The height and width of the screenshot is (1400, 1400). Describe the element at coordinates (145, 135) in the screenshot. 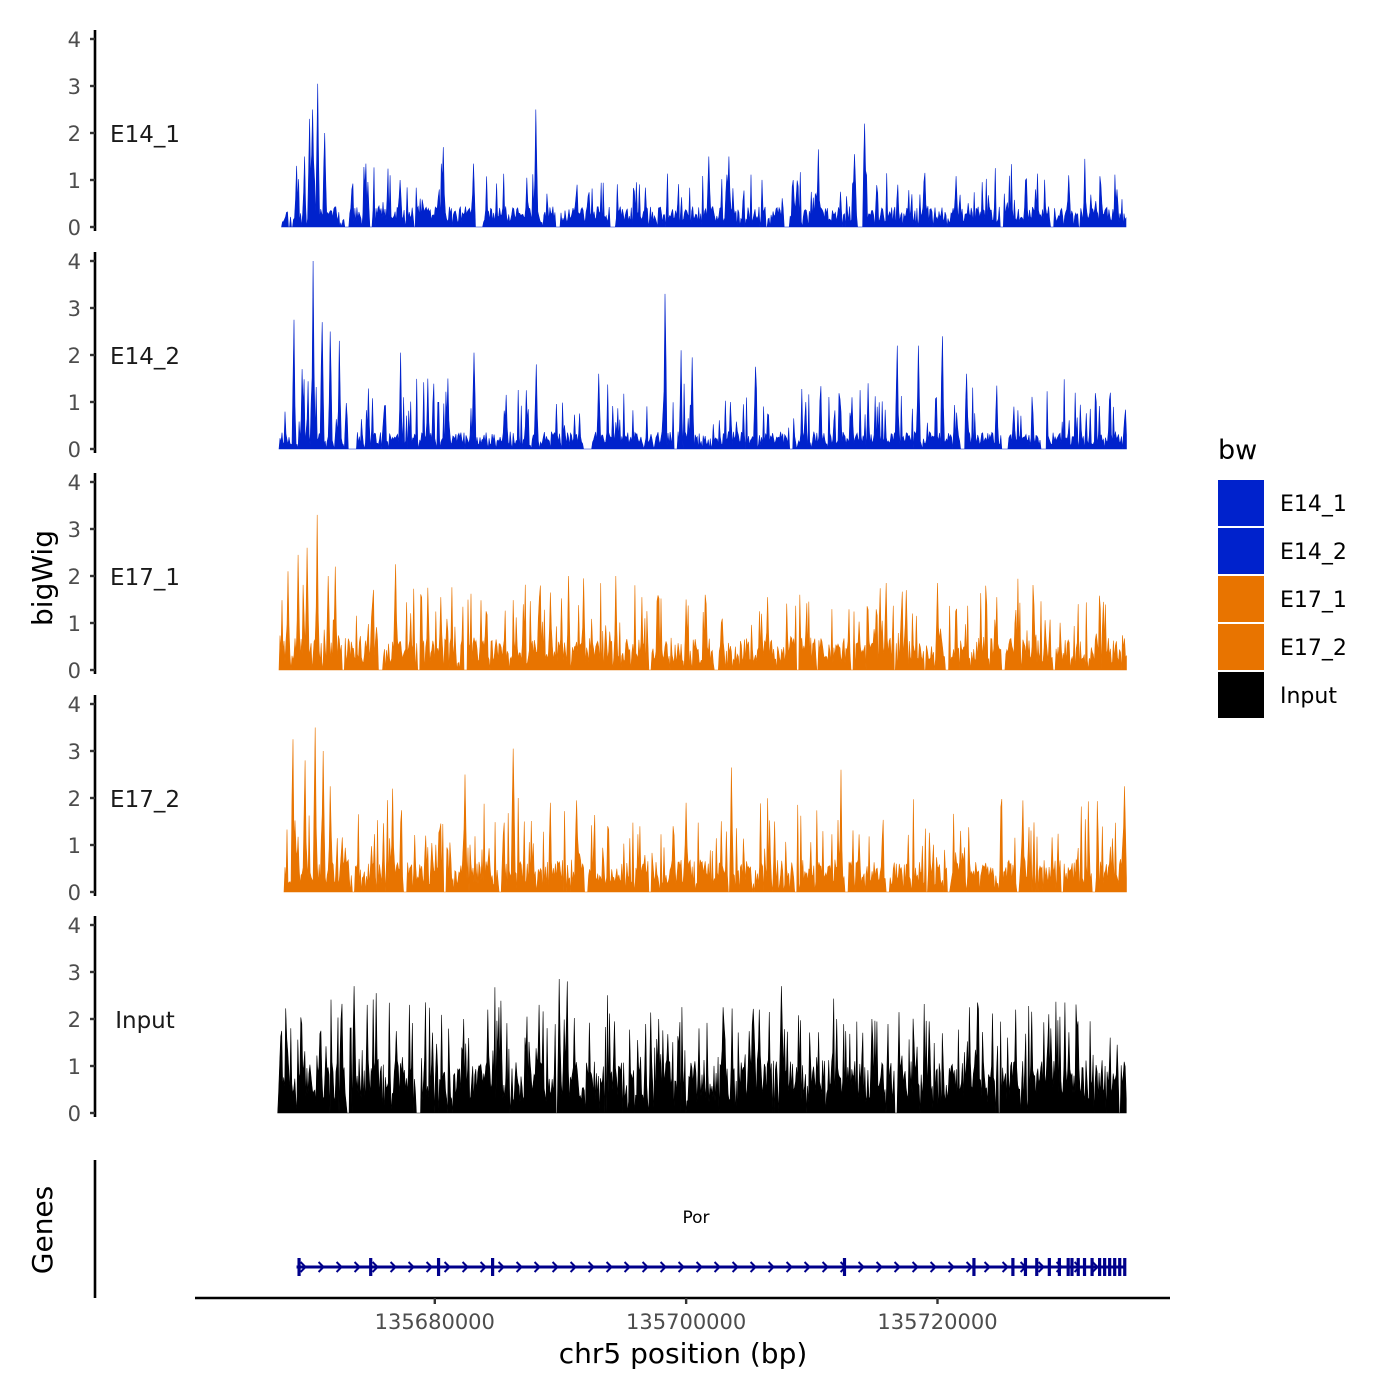

I see `track-label: E14_1` at that location.